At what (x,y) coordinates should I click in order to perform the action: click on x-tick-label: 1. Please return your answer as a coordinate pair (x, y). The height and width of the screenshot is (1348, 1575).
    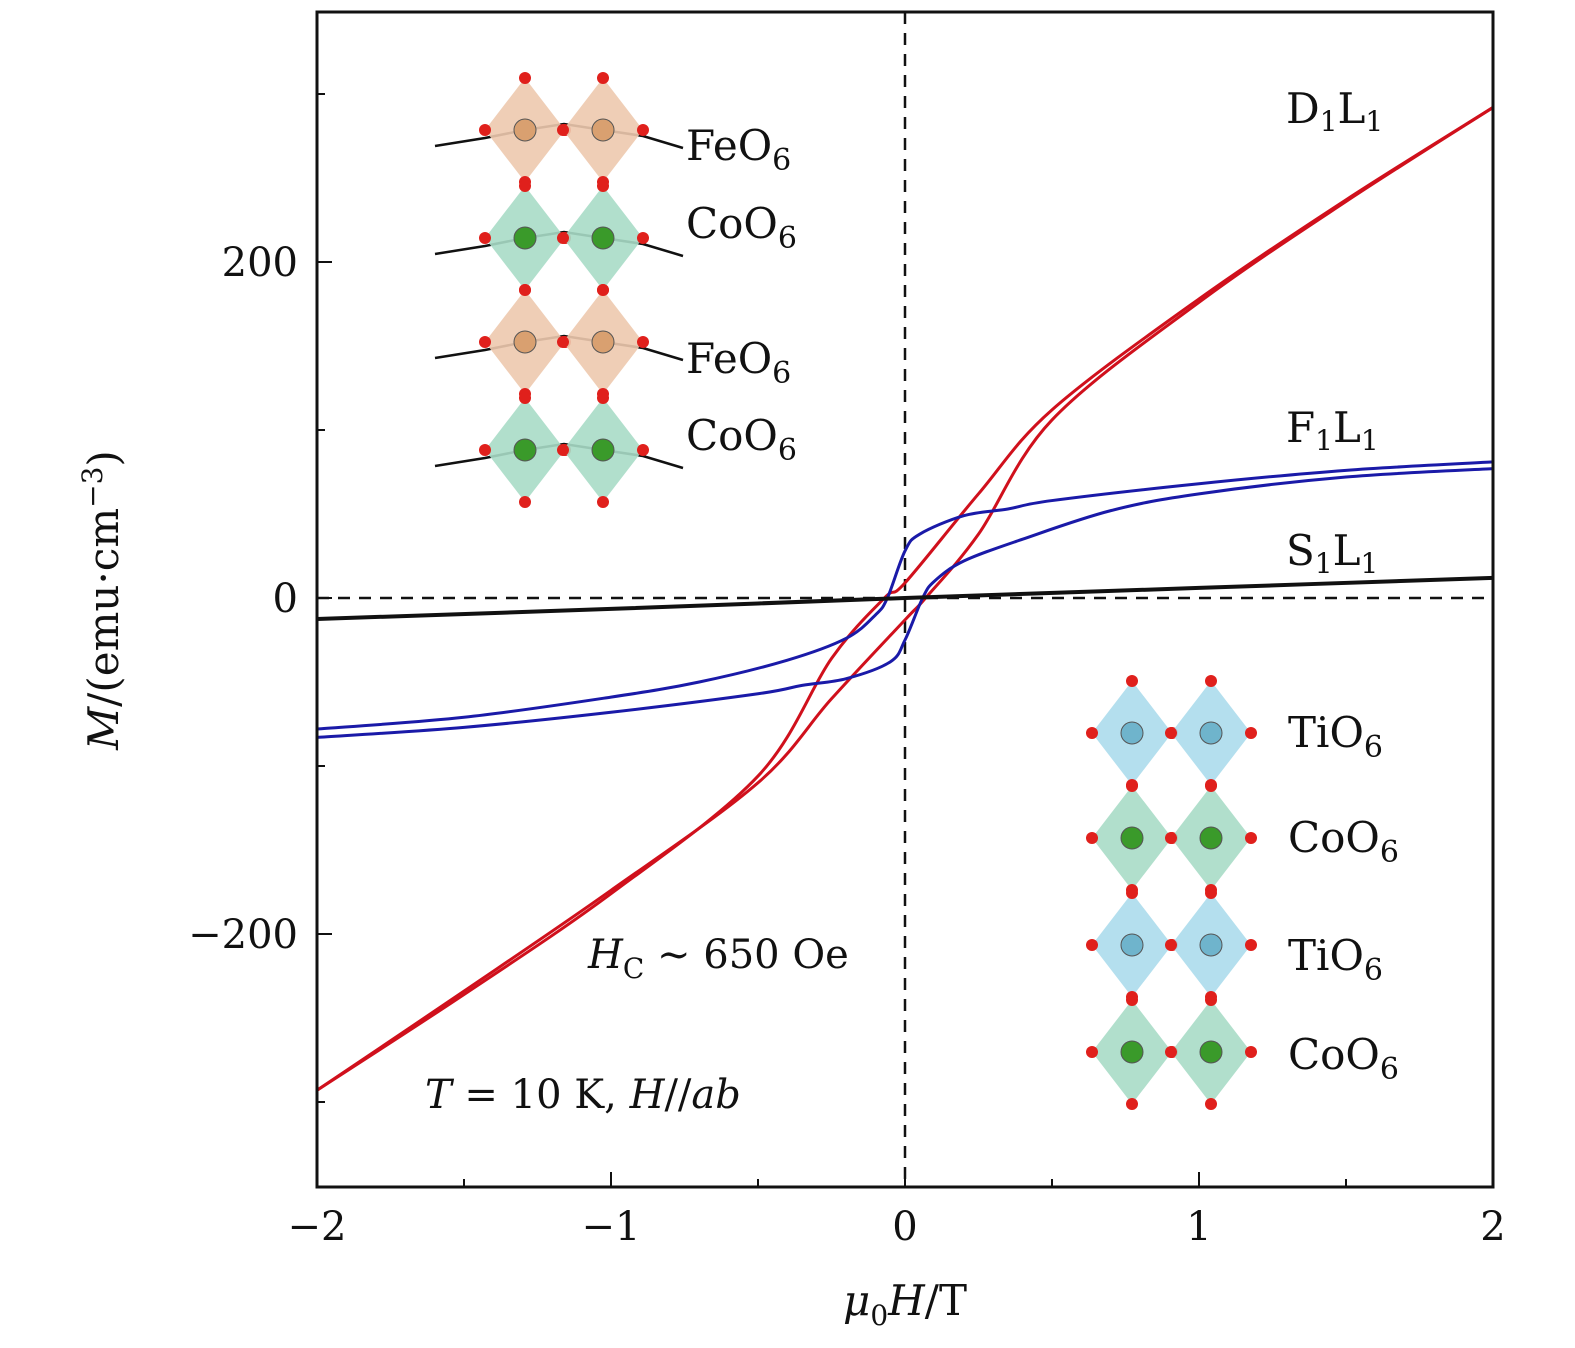
    Looking at the image, I should click on (1198, 1227).